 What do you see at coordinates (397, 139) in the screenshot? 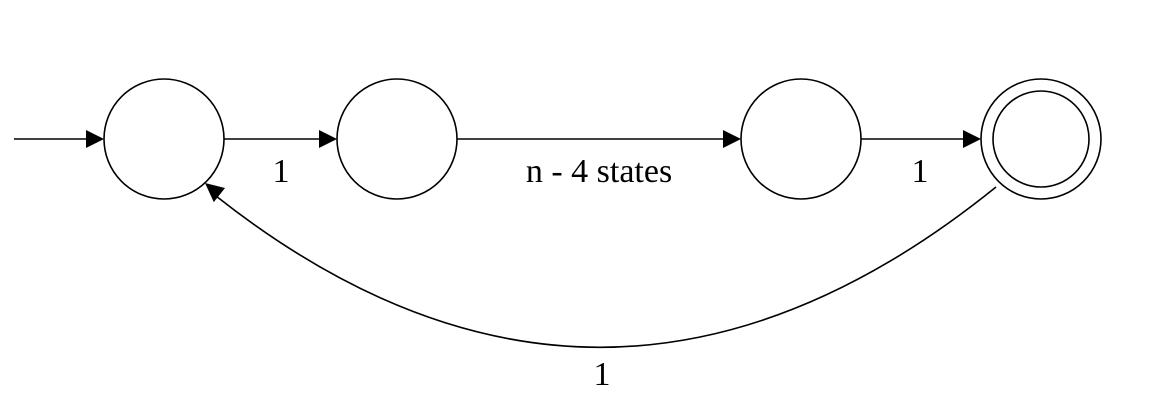
I see `state-q1` at bounding box center [397, 139].